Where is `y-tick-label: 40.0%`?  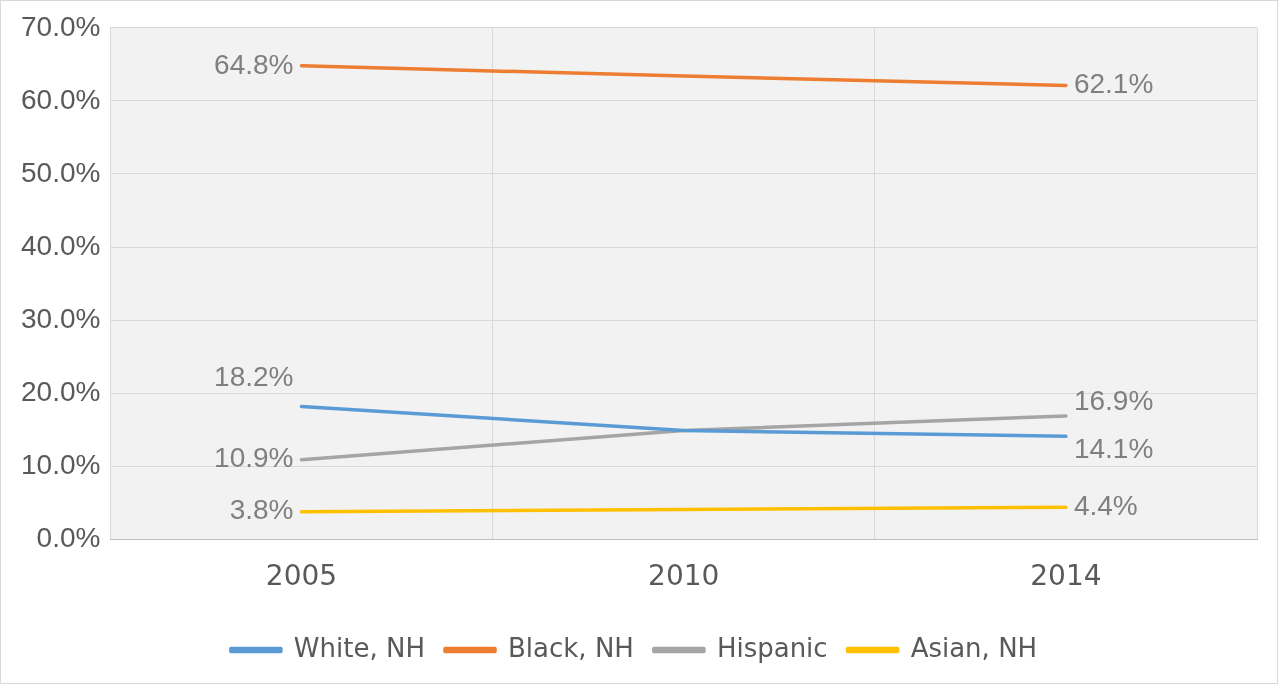 y-tick-label: 40.0% is located at coordinates (60, 245).